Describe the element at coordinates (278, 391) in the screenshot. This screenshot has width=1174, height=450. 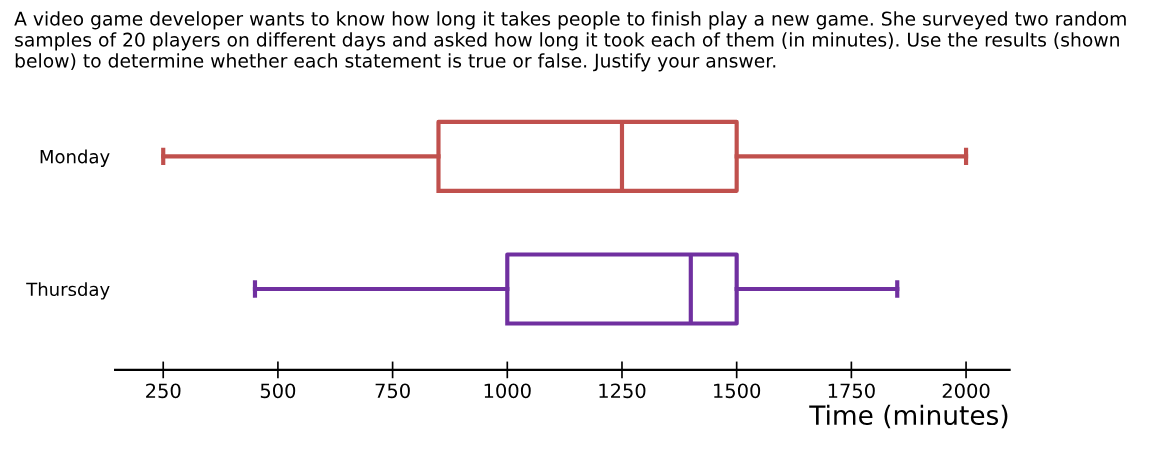
I see `x-tick-label: 500` at that location.